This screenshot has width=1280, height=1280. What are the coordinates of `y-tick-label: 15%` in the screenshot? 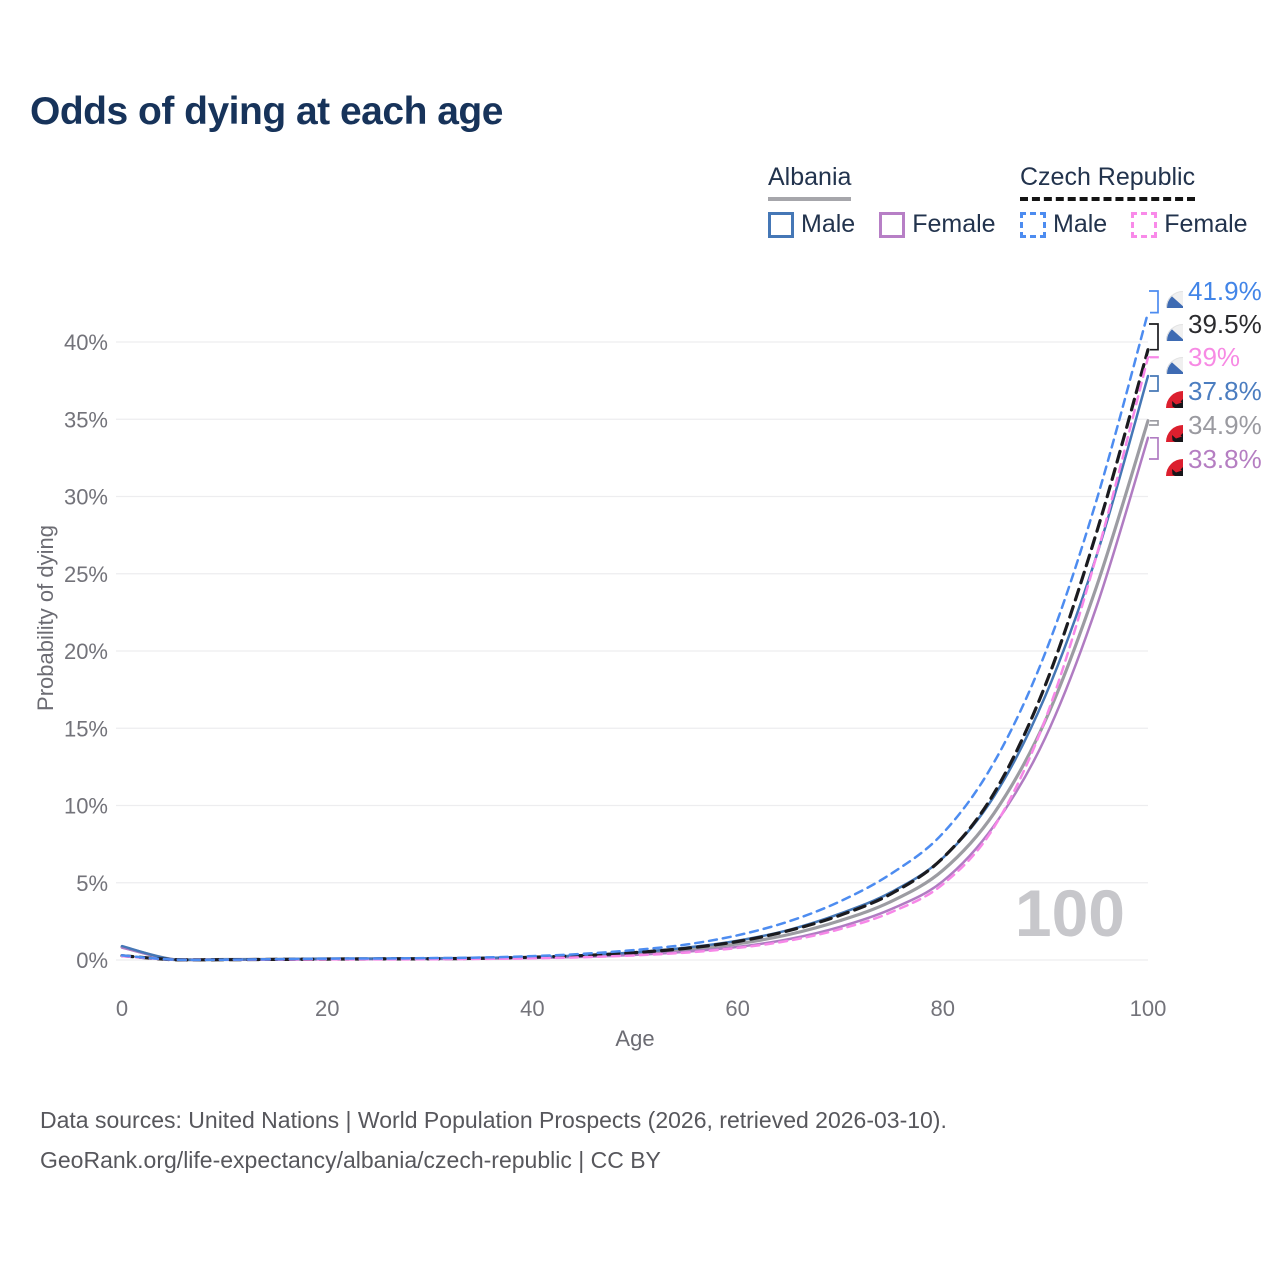 It's located at (86, 728).